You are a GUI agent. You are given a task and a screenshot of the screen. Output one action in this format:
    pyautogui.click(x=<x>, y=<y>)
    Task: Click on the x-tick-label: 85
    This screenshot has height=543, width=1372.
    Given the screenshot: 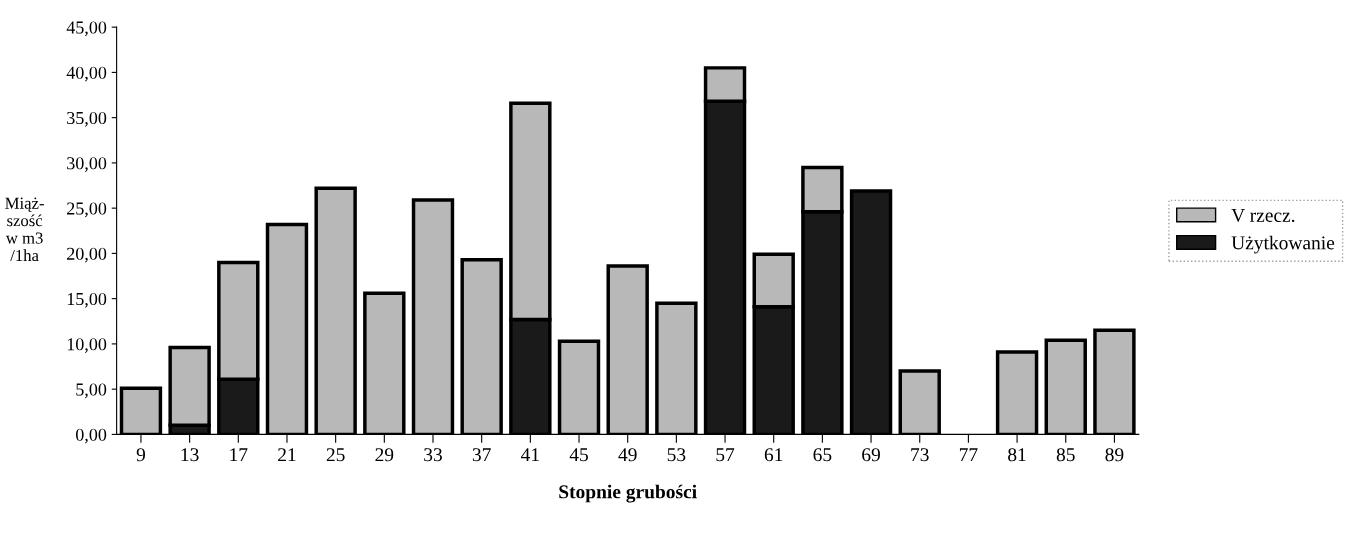 What is the action you would take?
    pyautogui.click(x=1065, y=455)
    